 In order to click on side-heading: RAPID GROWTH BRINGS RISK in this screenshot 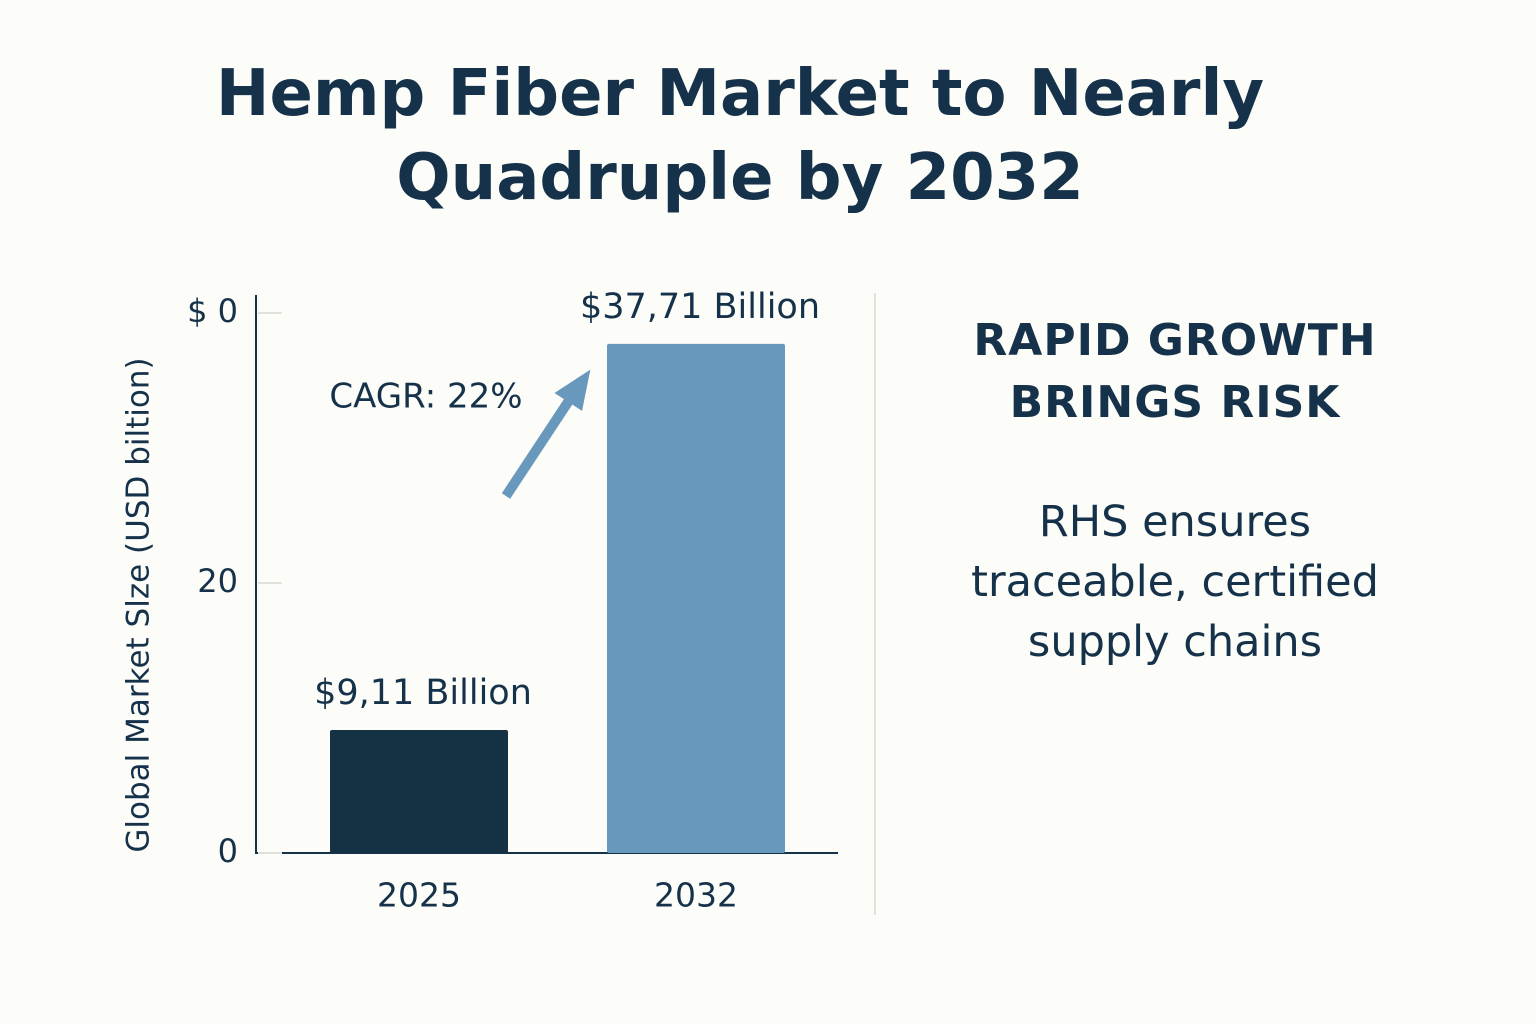, I will do `click(1175, 371)`.